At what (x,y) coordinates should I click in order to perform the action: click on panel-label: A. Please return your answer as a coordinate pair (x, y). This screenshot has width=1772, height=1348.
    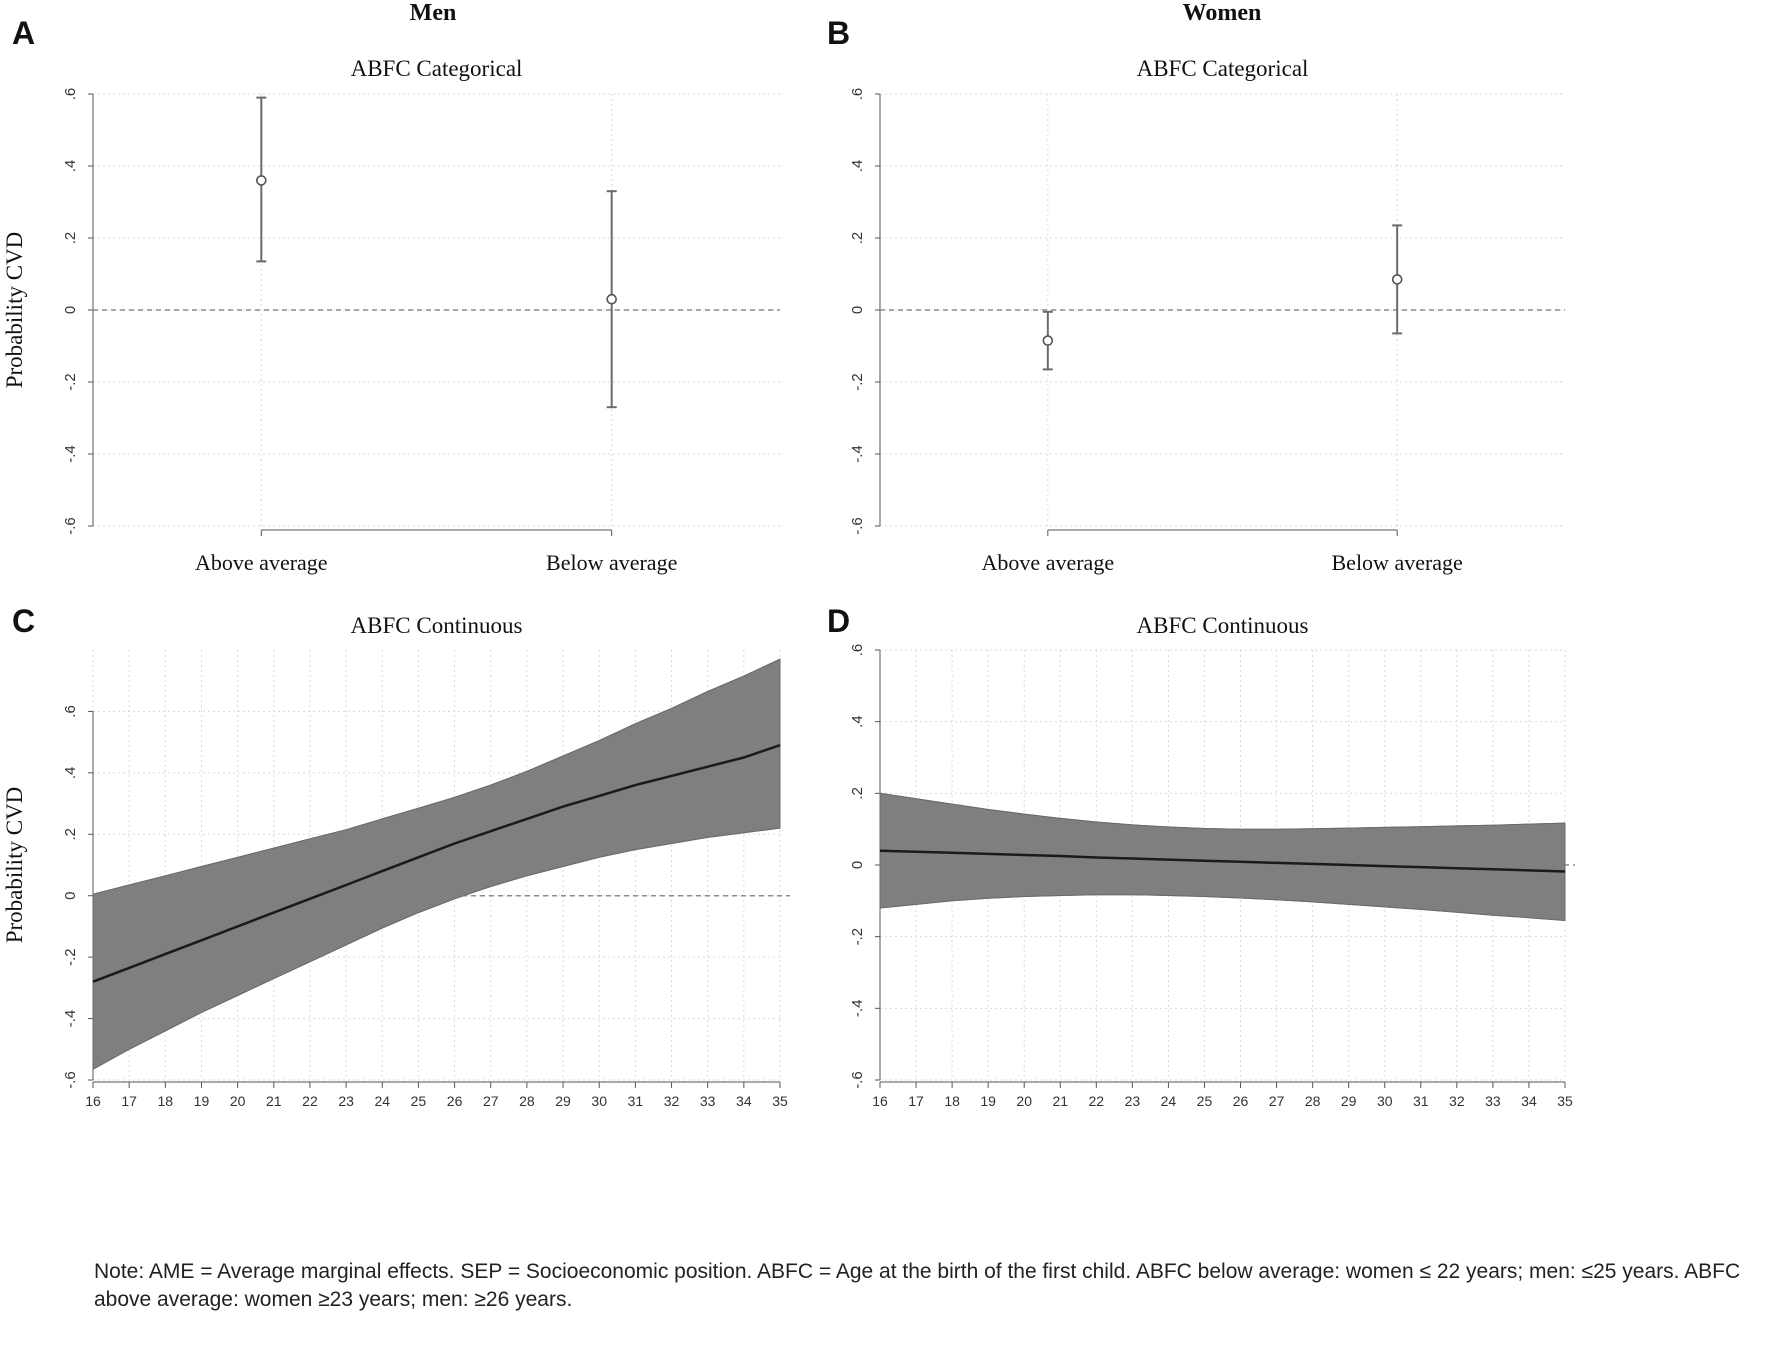
    Looking at the image, I should click on (23, 33).